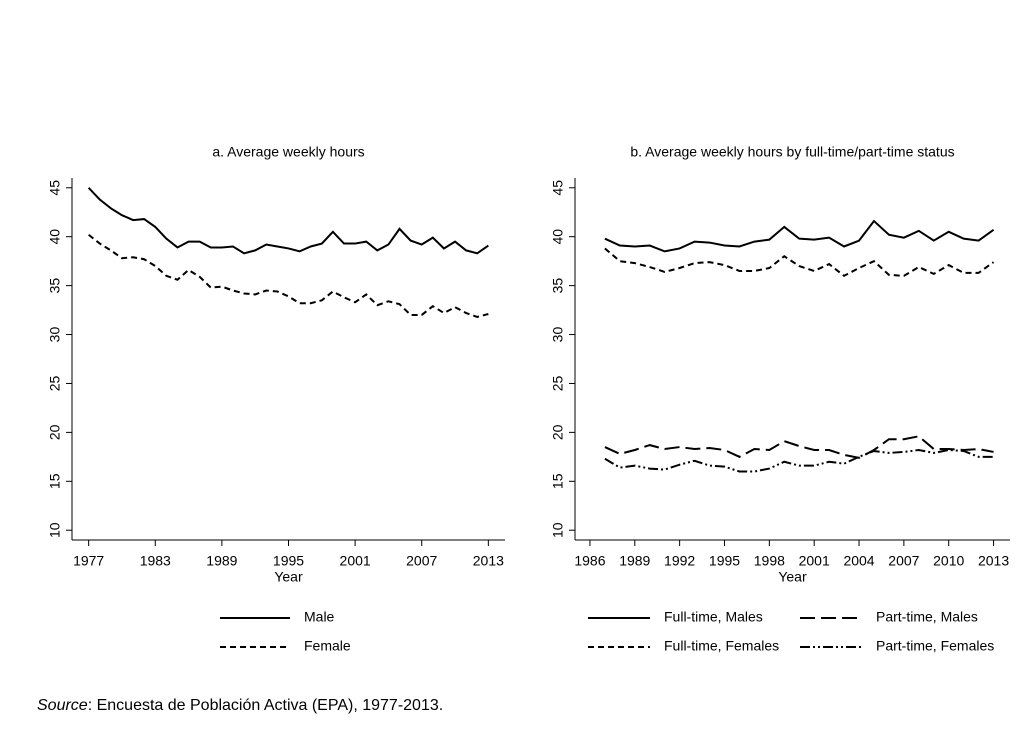 This screenshot has height=755, width=1033. Describe the element at coordinates (721, 646) in the screenshot. I see `legend-label: Full-time, Females` at that location.